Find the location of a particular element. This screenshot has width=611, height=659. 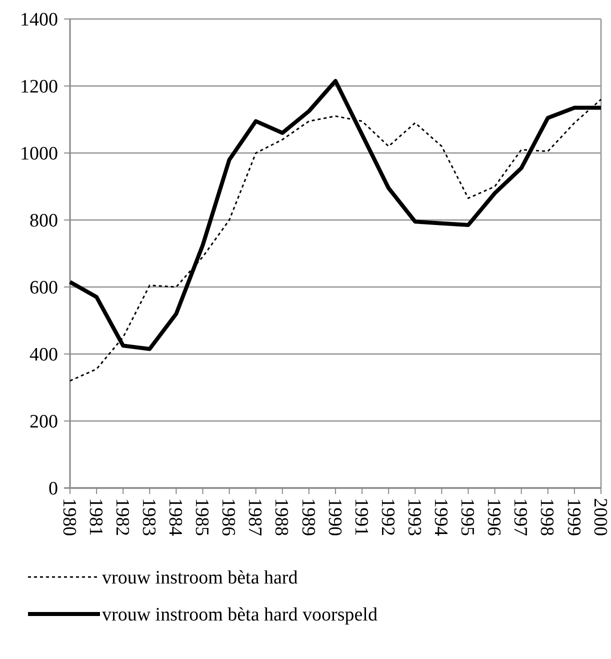

x-tick-label: 1995 is located at coordinates (467, 517).